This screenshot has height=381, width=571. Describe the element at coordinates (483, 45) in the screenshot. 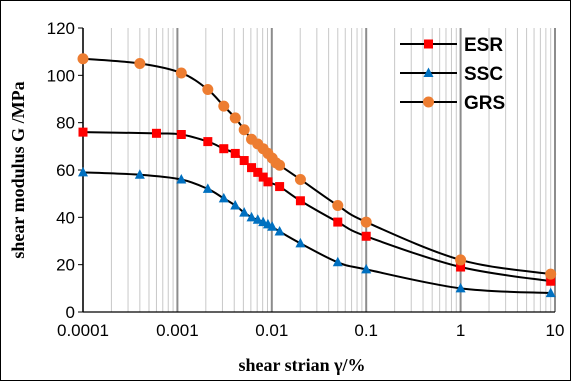

I see `legend-label-esr: ESR` at that location.